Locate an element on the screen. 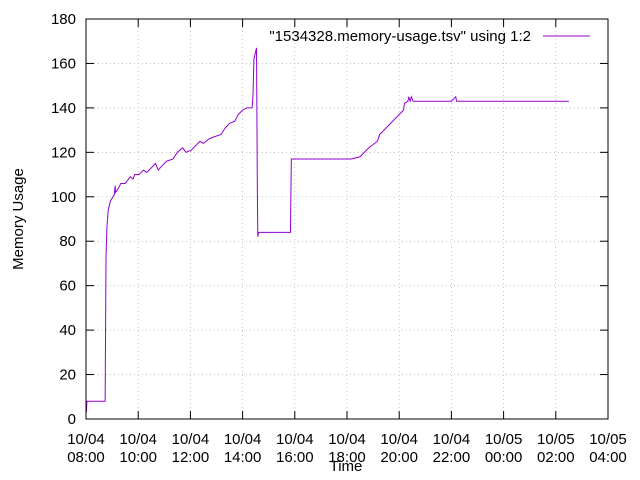 This screenshot has width=640, height=480. x-axis-title: Time is located at coordinates (346, 466).